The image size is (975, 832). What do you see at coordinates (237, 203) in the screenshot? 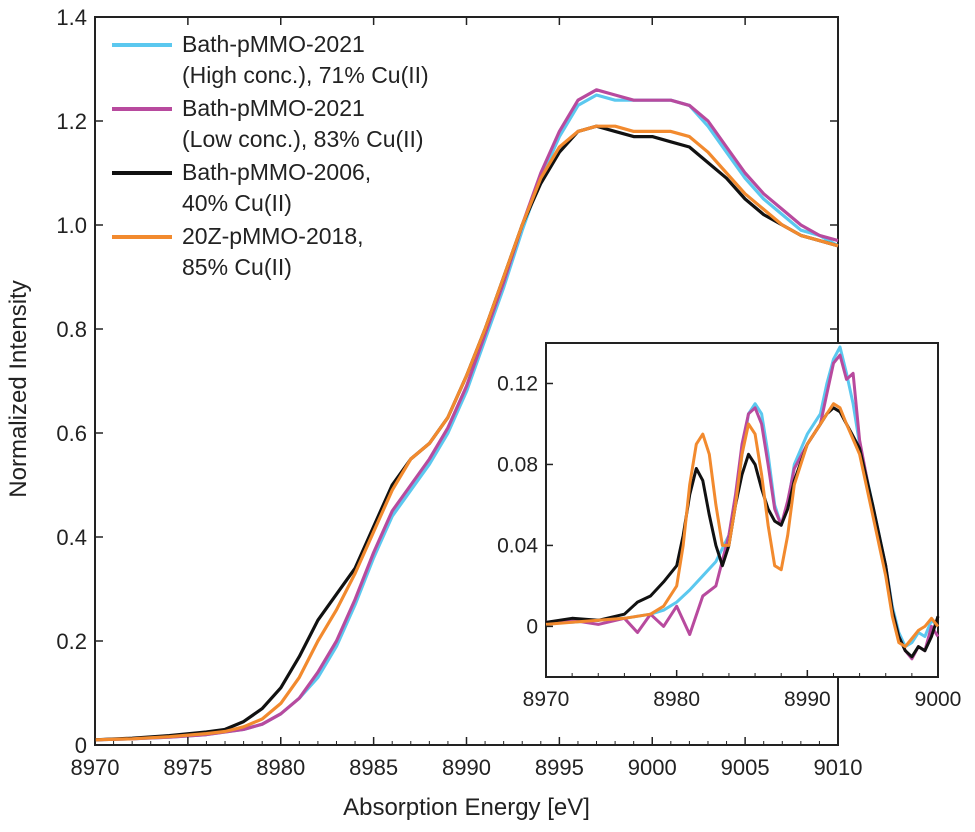
I see `legend-label-3-line-2: 40% Cu(II)` at bounding box center [237, 203].